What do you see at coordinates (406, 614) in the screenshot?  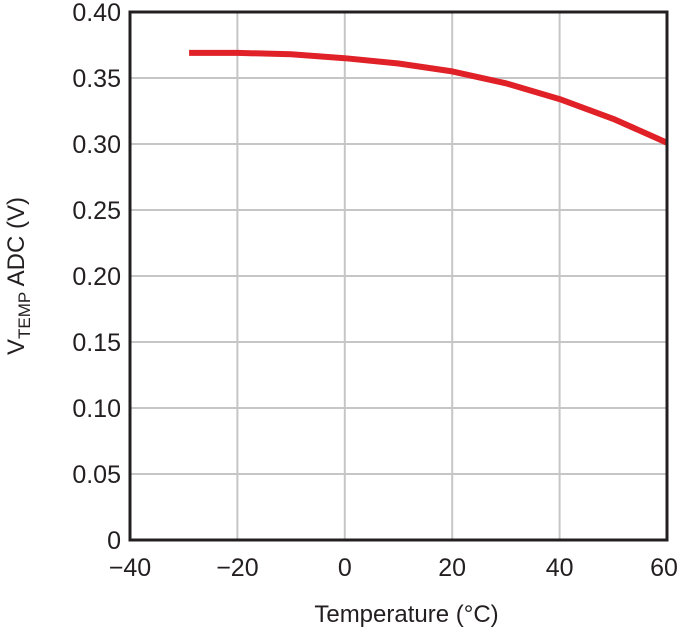 I see `x-axis-label: Temperature (°C)` at bounding box center [406, 614].